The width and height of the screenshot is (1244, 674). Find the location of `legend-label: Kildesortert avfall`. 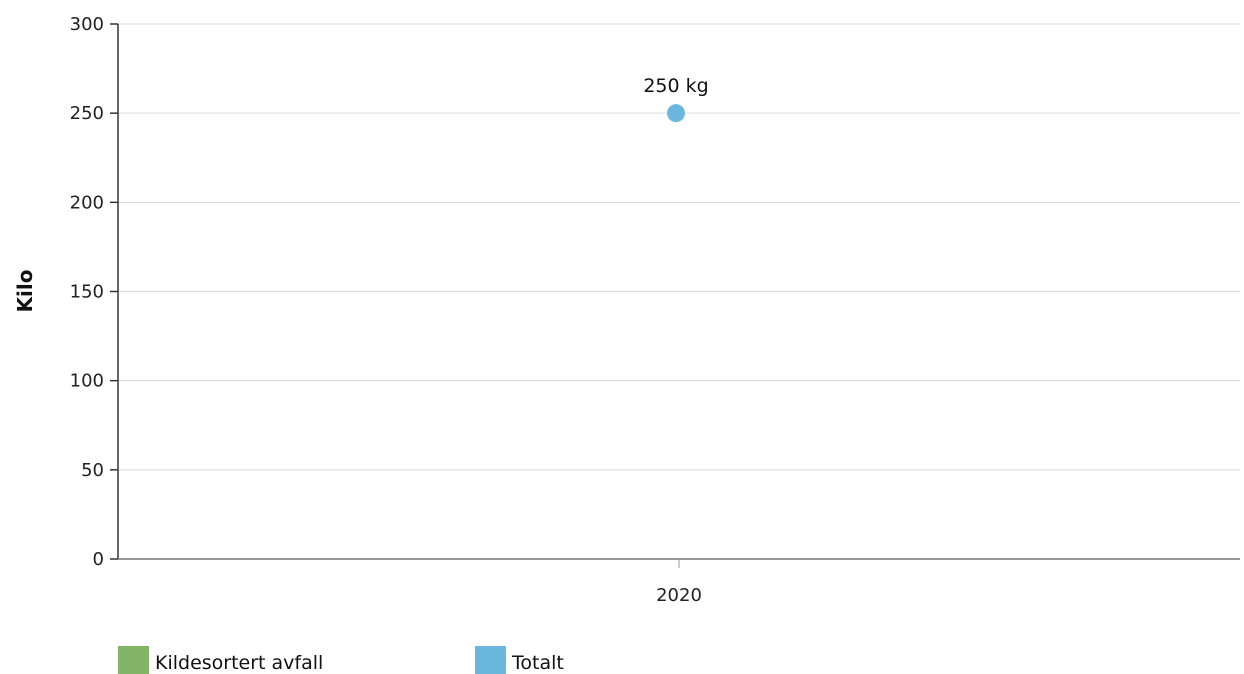

legend-label: Kildesortert avfall is located at coordinates (239, 663).